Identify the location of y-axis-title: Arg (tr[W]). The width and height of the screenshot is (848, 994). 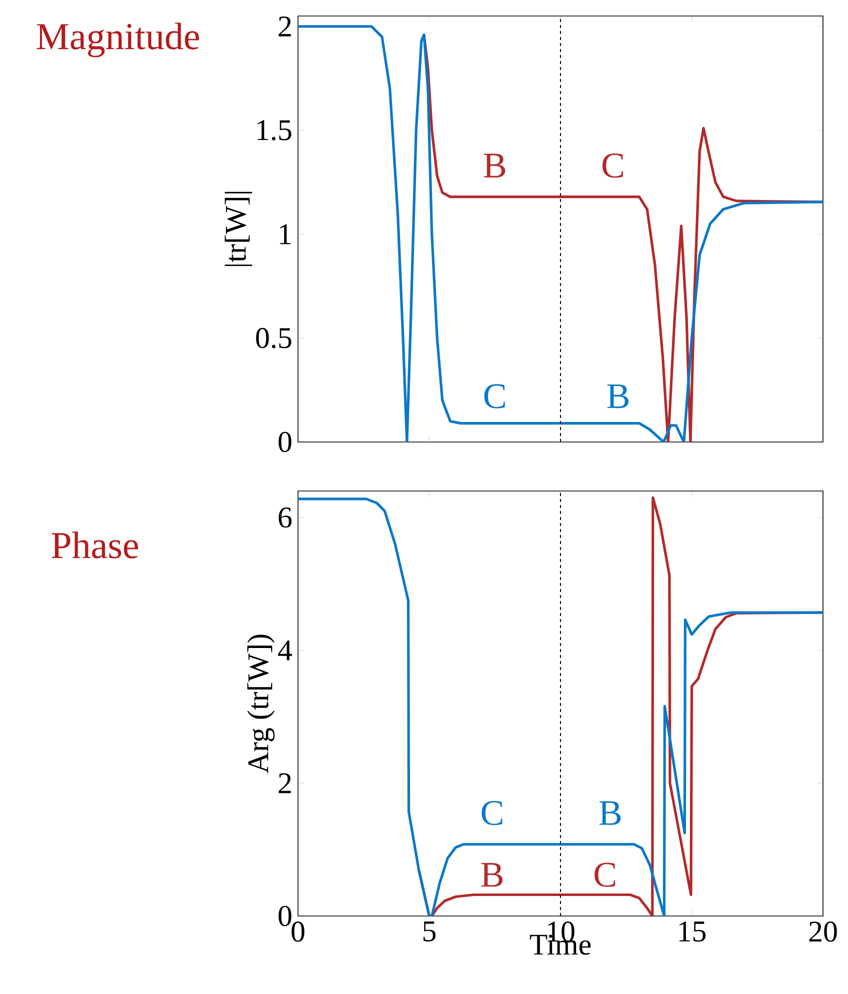
(261, 704).